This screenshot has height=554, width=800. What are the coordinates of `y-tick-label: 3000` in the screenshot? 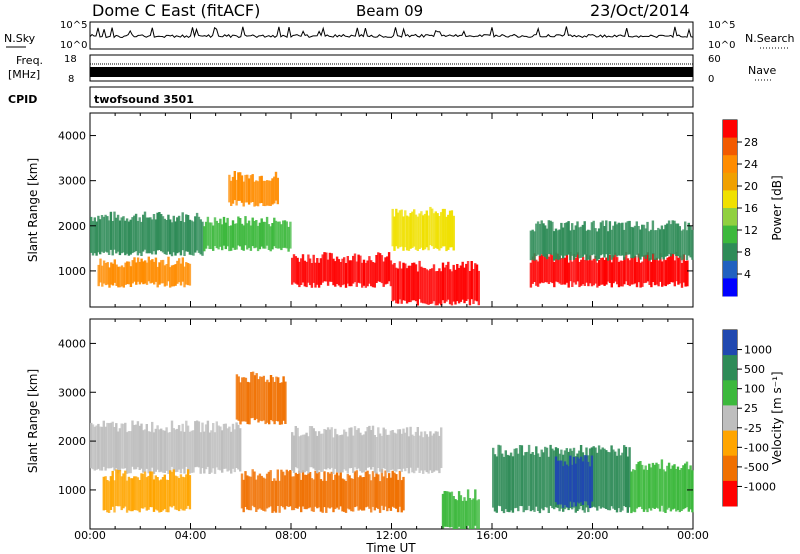 It's located at (72, 181).